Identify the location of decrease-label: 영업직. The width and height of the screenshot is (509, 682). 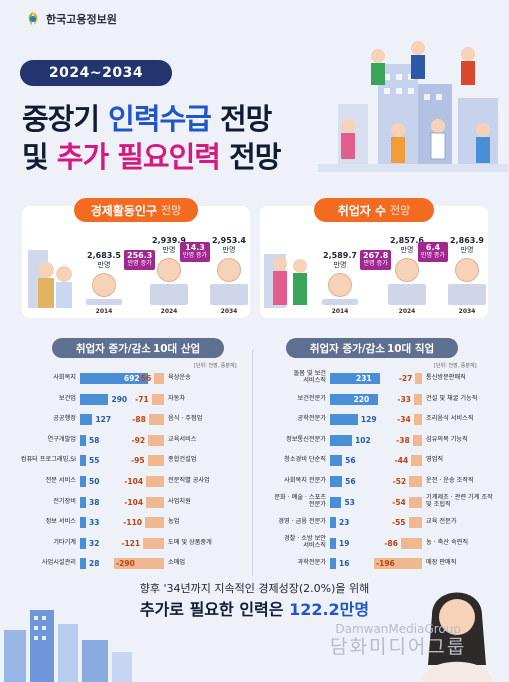
(435, 460).